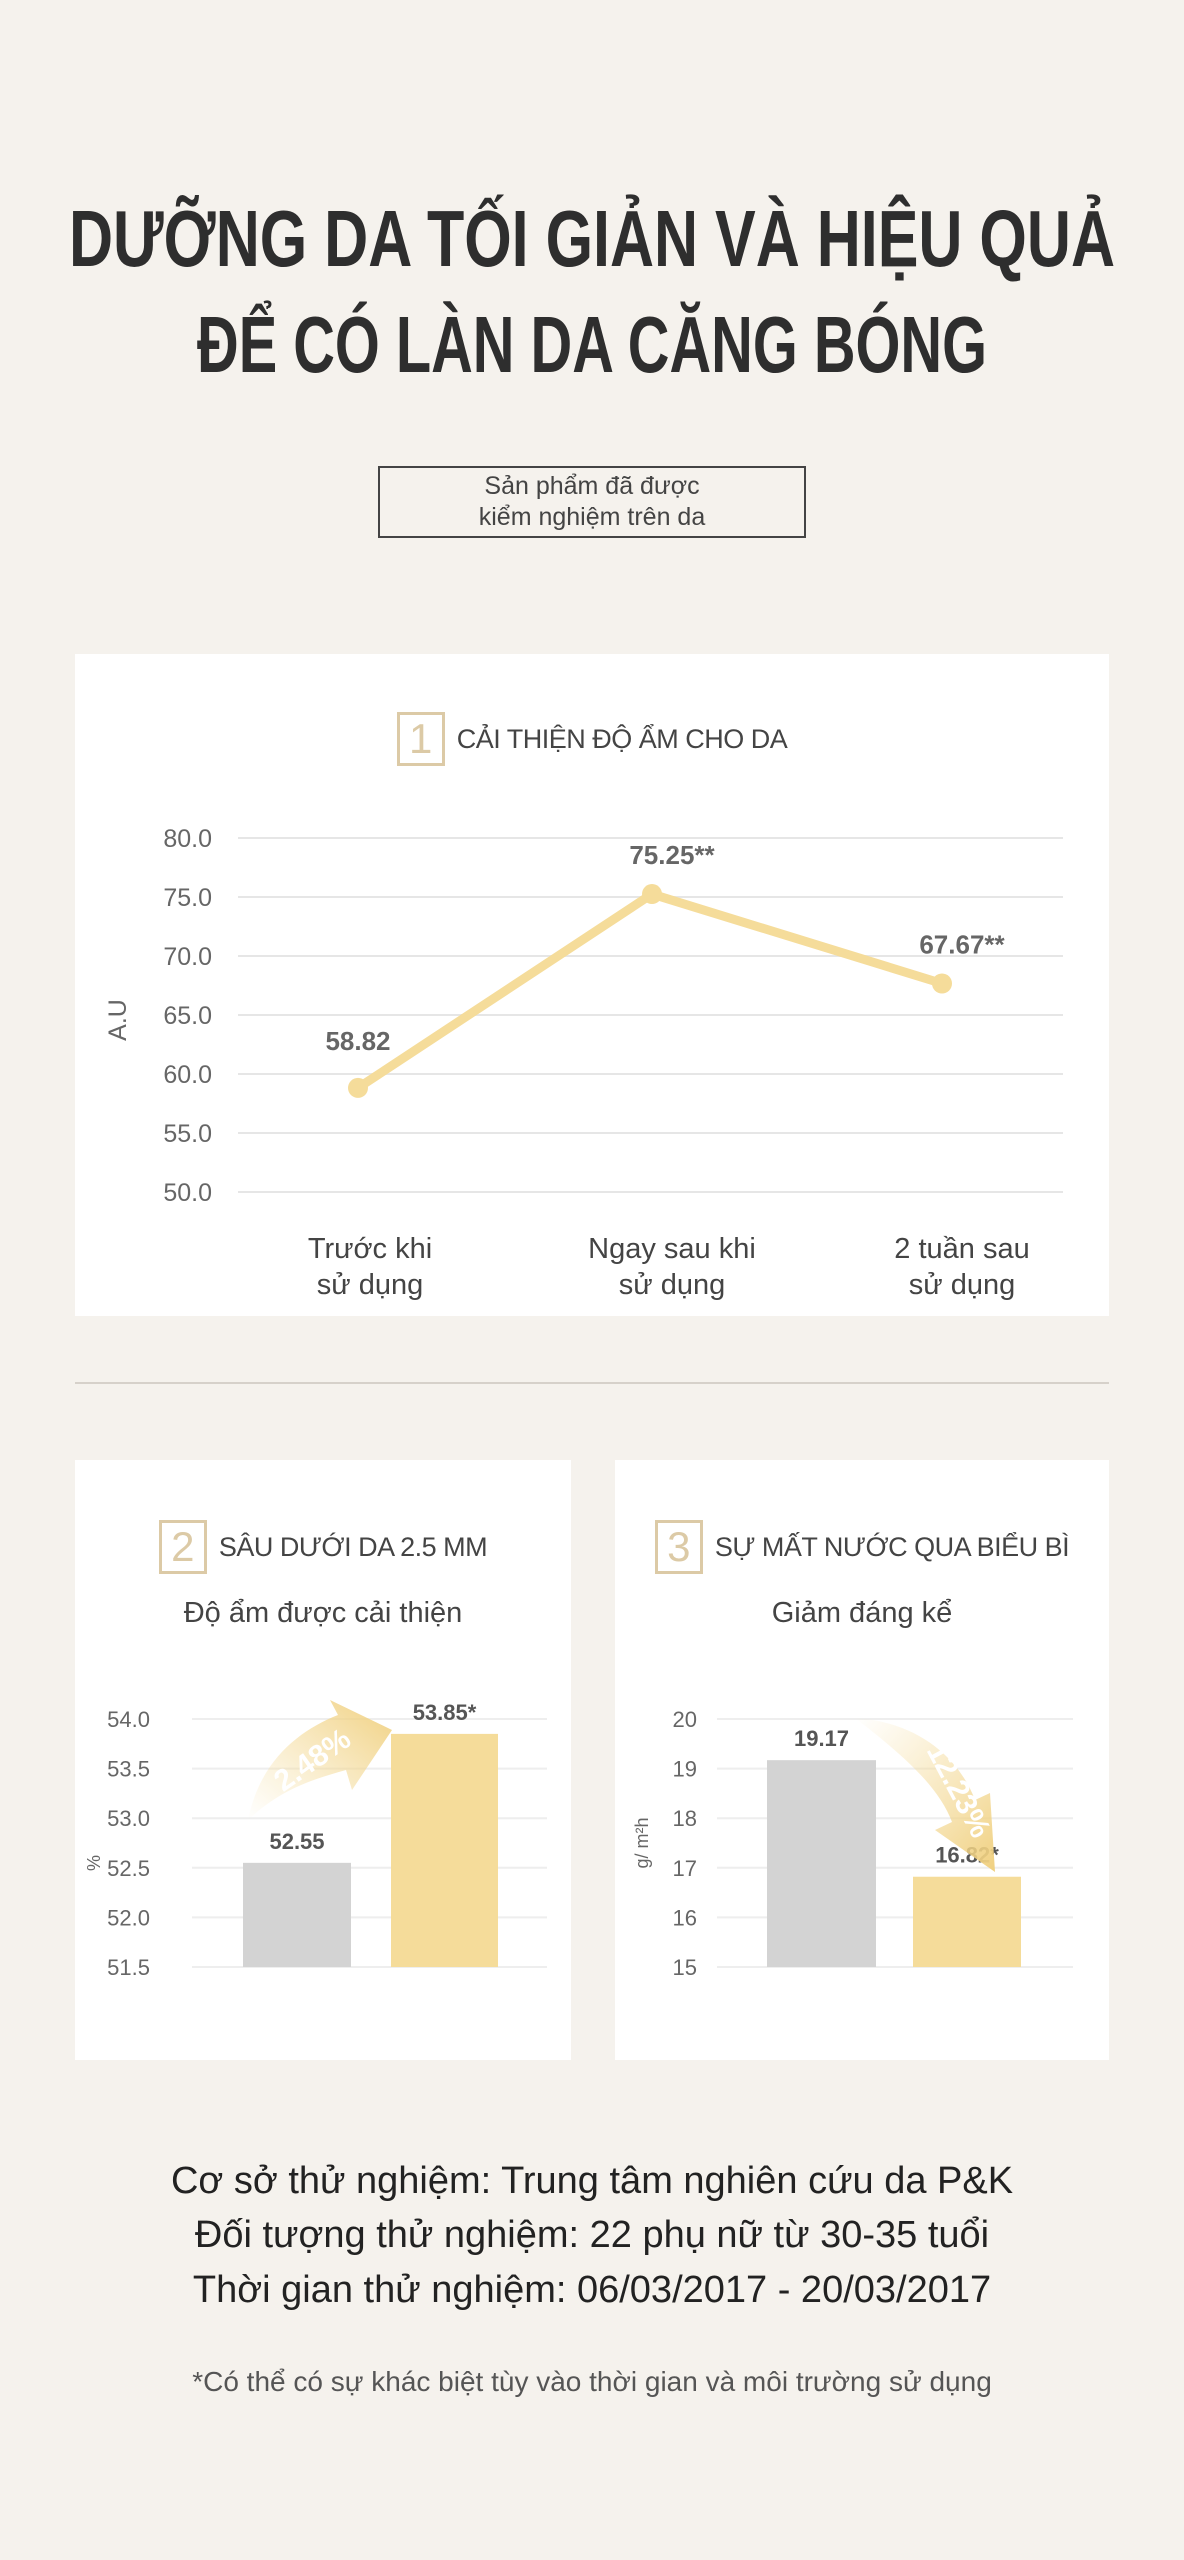 This screenshot has width=1184, height=2560. Describe the element at coordinates (187, 1016) in the screenshot. I see `y-tick-label: 65.0` at that location.